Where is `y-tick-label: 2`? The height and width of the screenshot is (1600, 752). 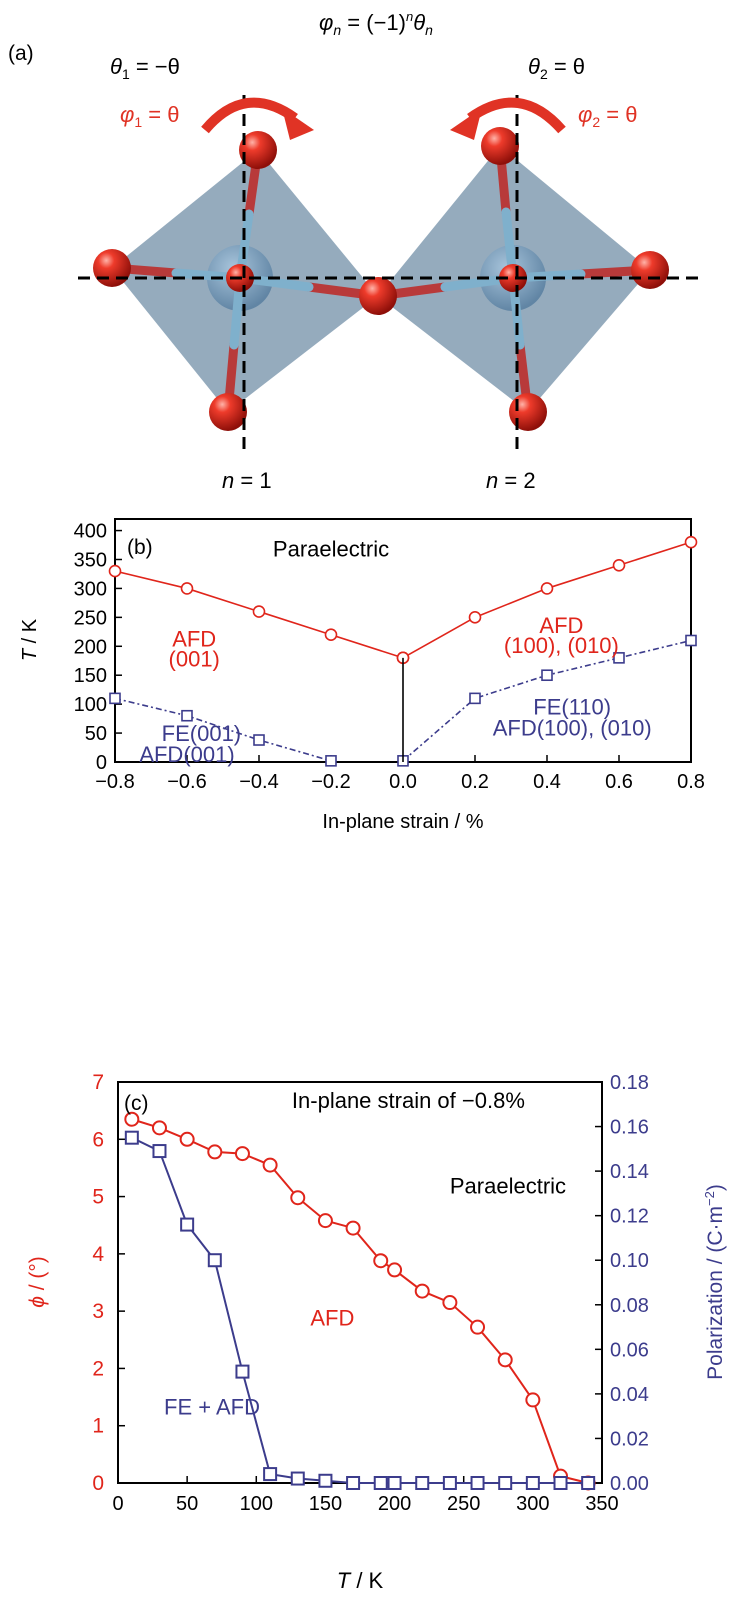
y-tick-label: 2 is located at coordinates (98, 1368).